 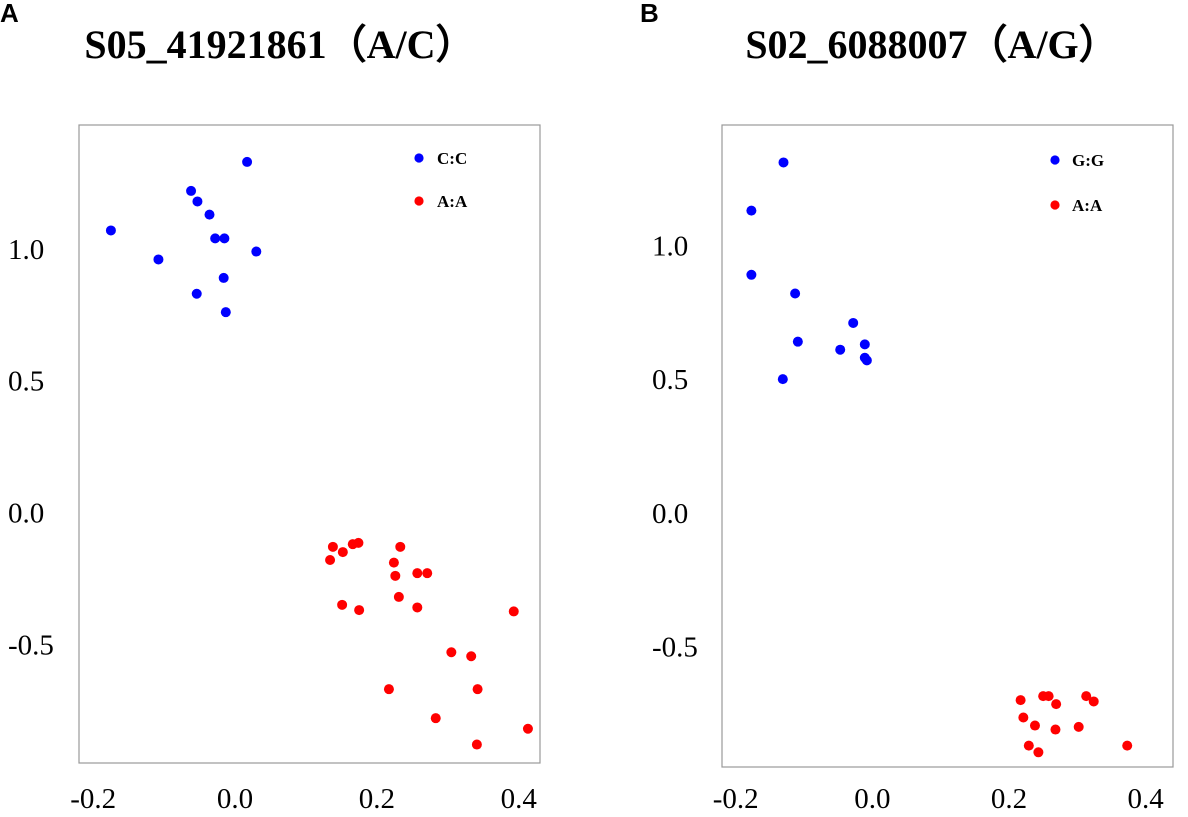 I want to click on panel-a-x-tick-label: -0.2, so click(x=93, y=799).